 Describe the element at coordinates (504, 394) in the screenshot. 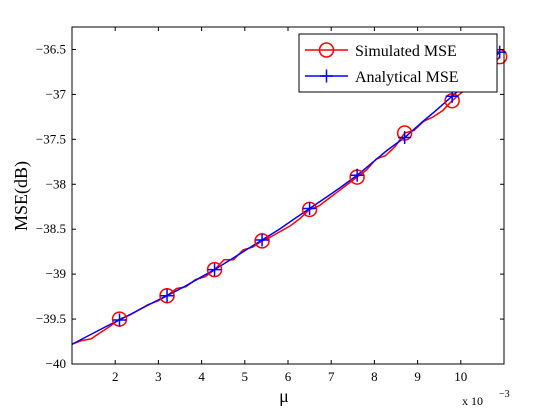

I see `x-multiplier-exponent: −3` at that location.